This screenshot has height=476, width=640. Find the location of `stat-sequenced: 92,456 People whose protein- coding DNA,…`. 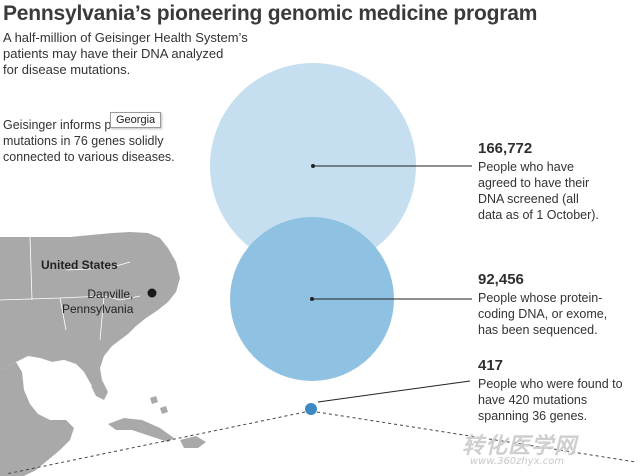

stat-sequenced: 92,456 People whose protein- coding DNA,… is located at coordinates (558, 304).